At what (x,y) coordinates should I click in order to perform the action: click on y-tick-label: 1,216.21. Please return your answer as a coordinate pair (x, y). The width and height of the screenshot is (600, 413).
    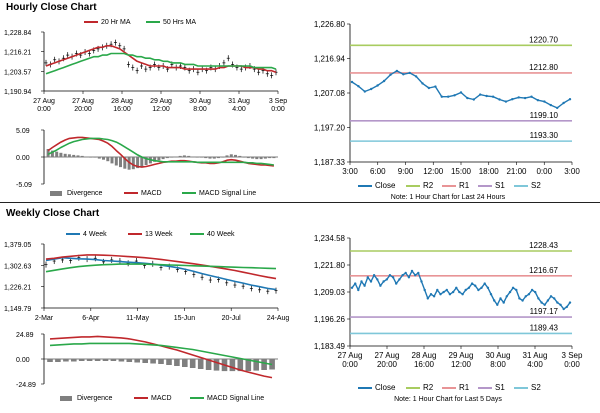
    Looking at the image, I should click on (17, 53).